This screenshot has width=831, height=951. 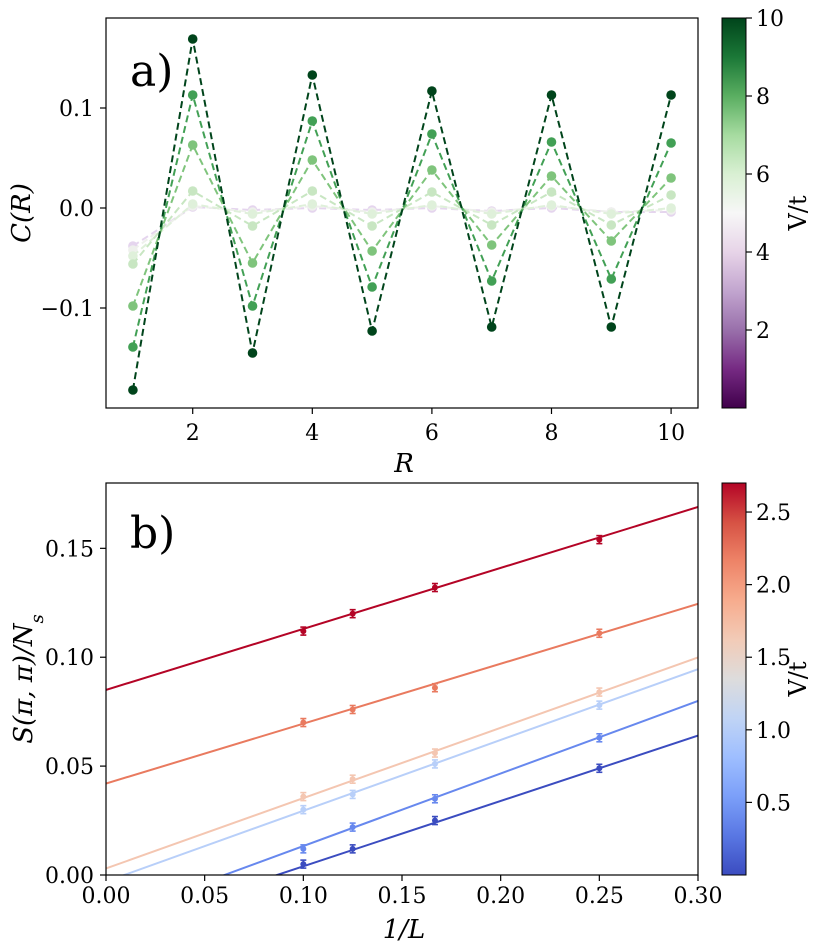 What do you see at coordinates (67, 309) in the screenshot?
I see `panel-a-y-tick-label: −0.1` at bounding box center [67, 309].